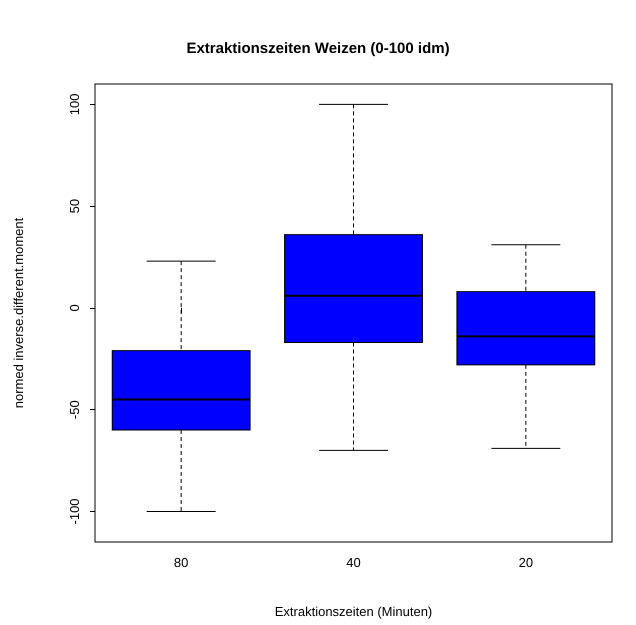  What do you see at coordinates (353, 562) in the screenshot?
I see `x-tick-label: 40` at bounding box center [353, 562].